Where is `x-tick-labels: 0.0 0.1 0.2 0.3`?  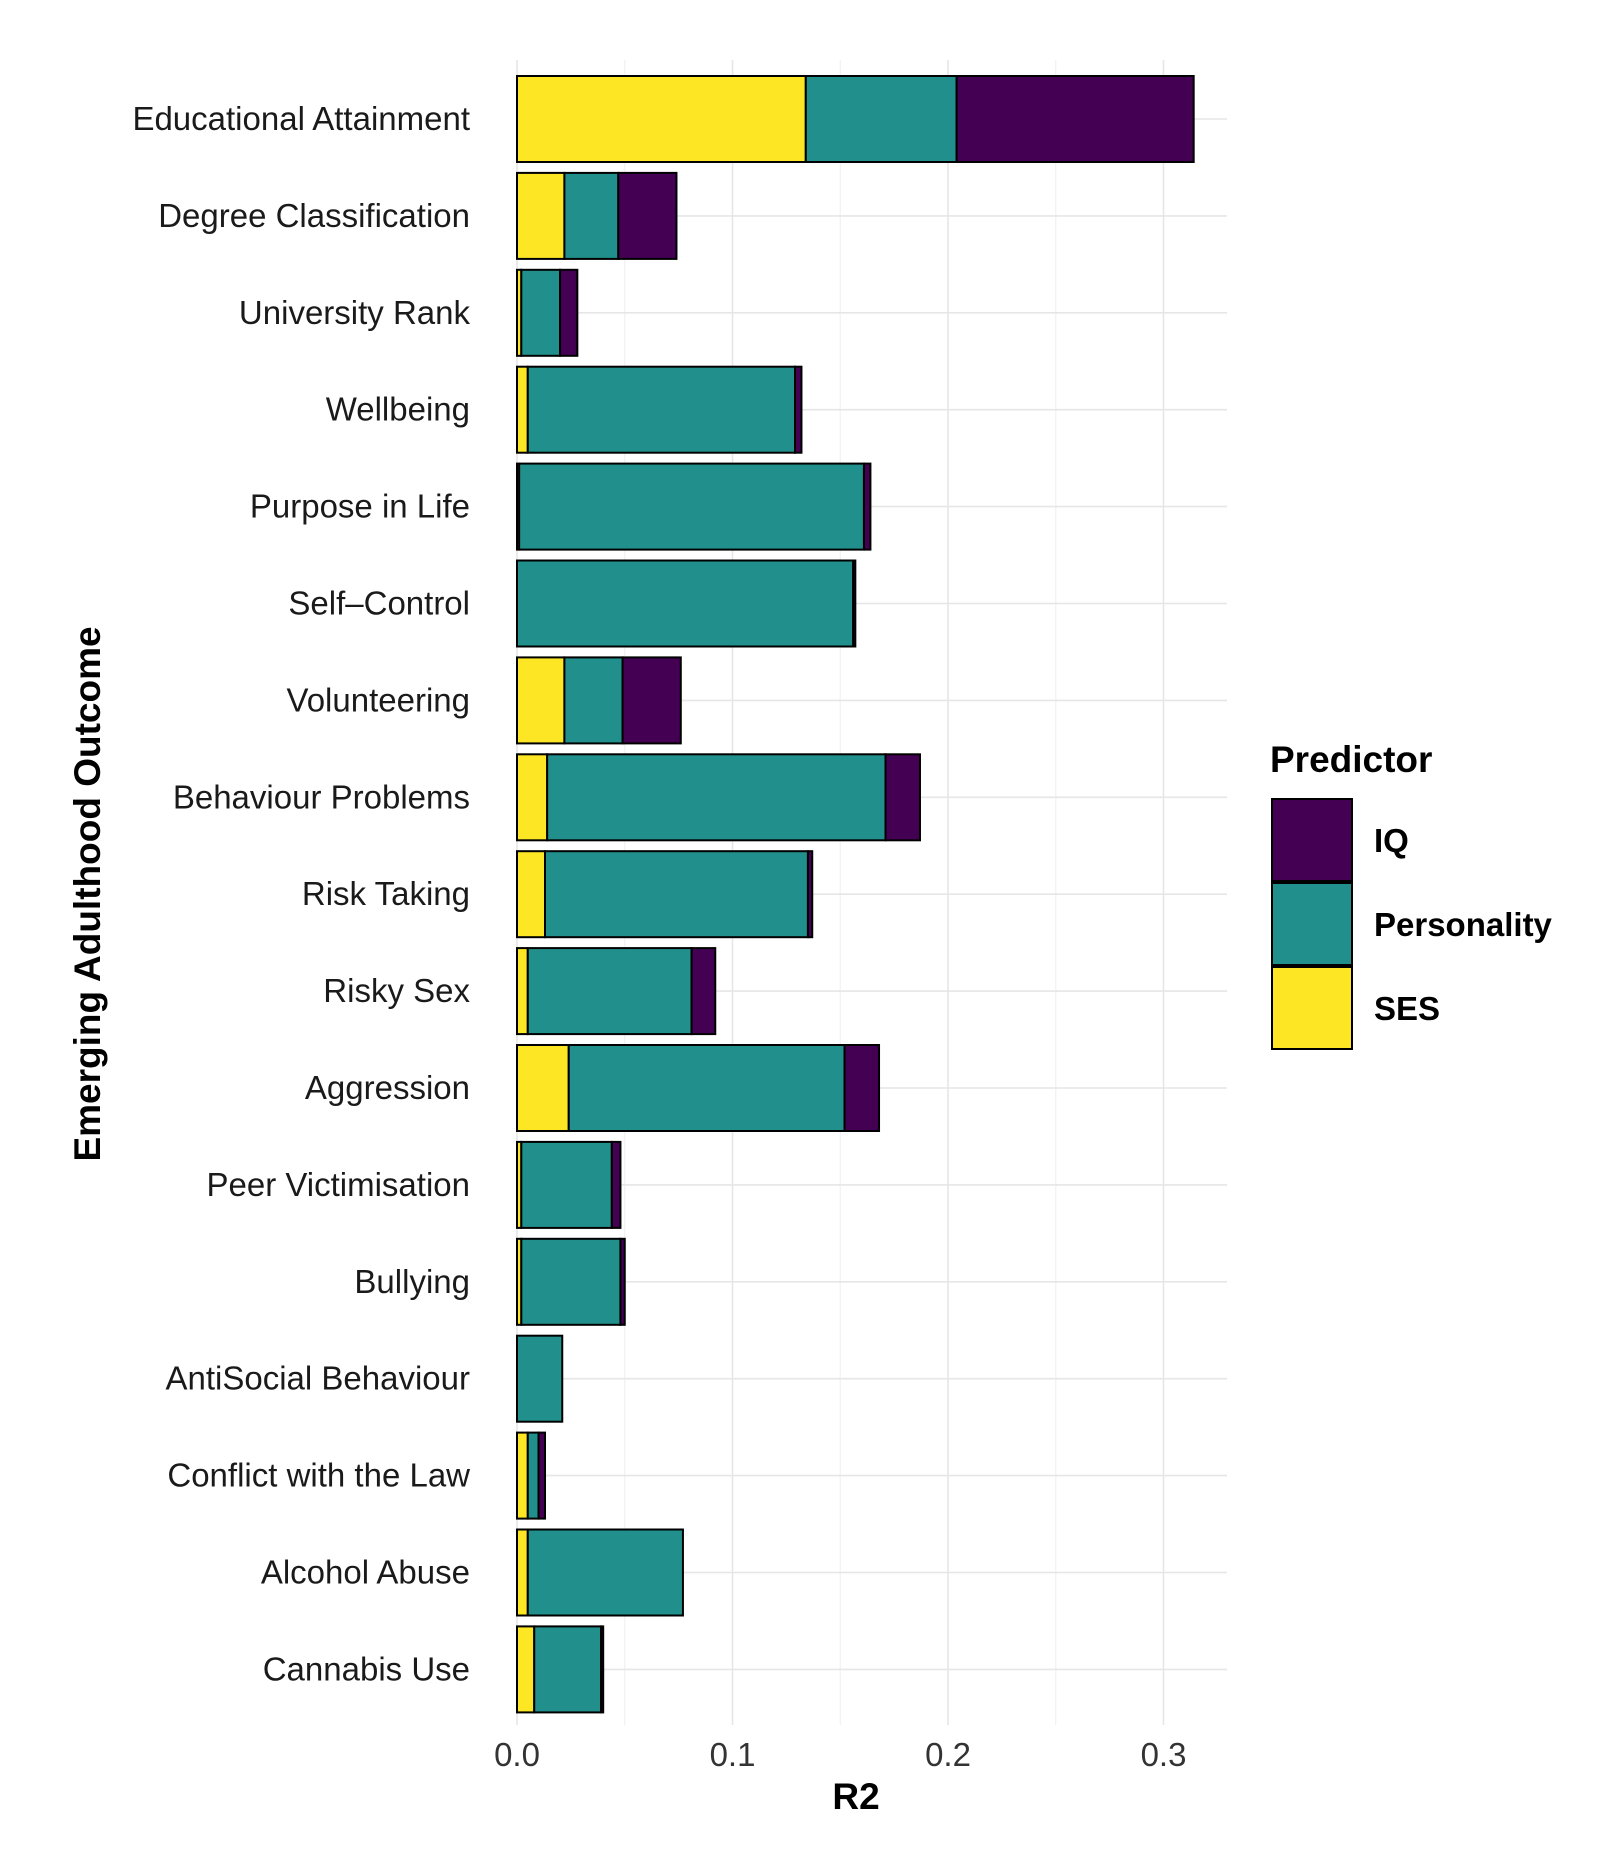 x-tick-labels: 0.0 0.1 0.2 0.3 is located at coordinates (840, 1754).